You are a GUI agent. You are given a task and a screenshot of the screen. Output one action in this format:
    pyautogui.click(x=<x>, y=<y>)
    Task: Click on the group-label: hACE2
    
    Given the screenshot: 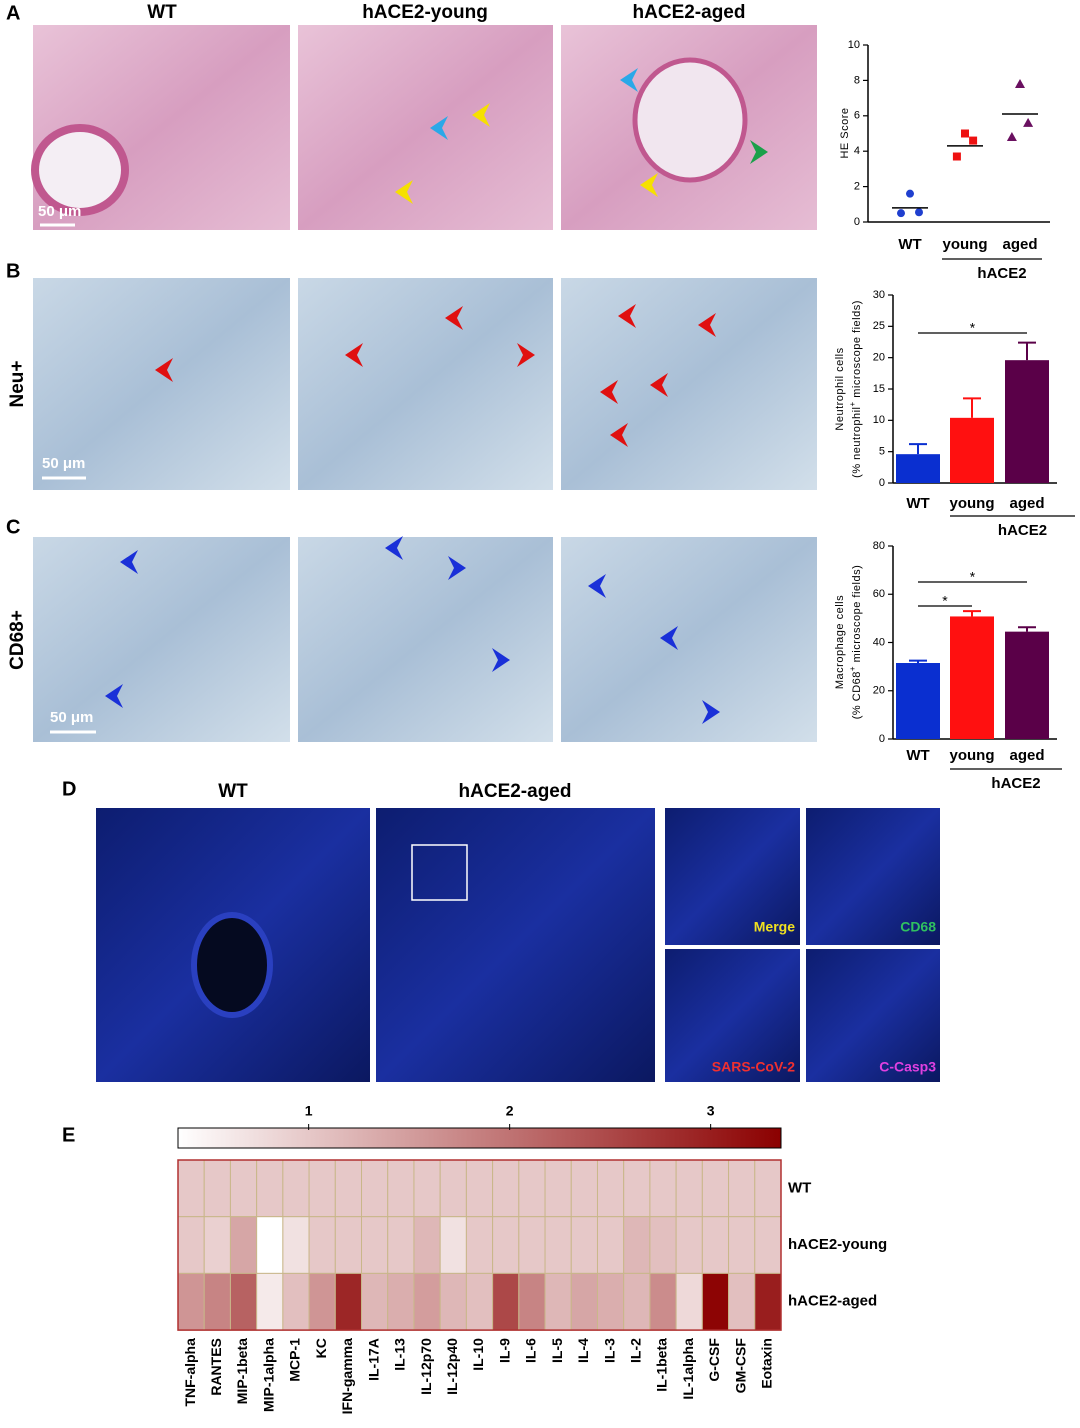 What is the action you would take?
    pyautogui.click(x=1015, y=783)
    